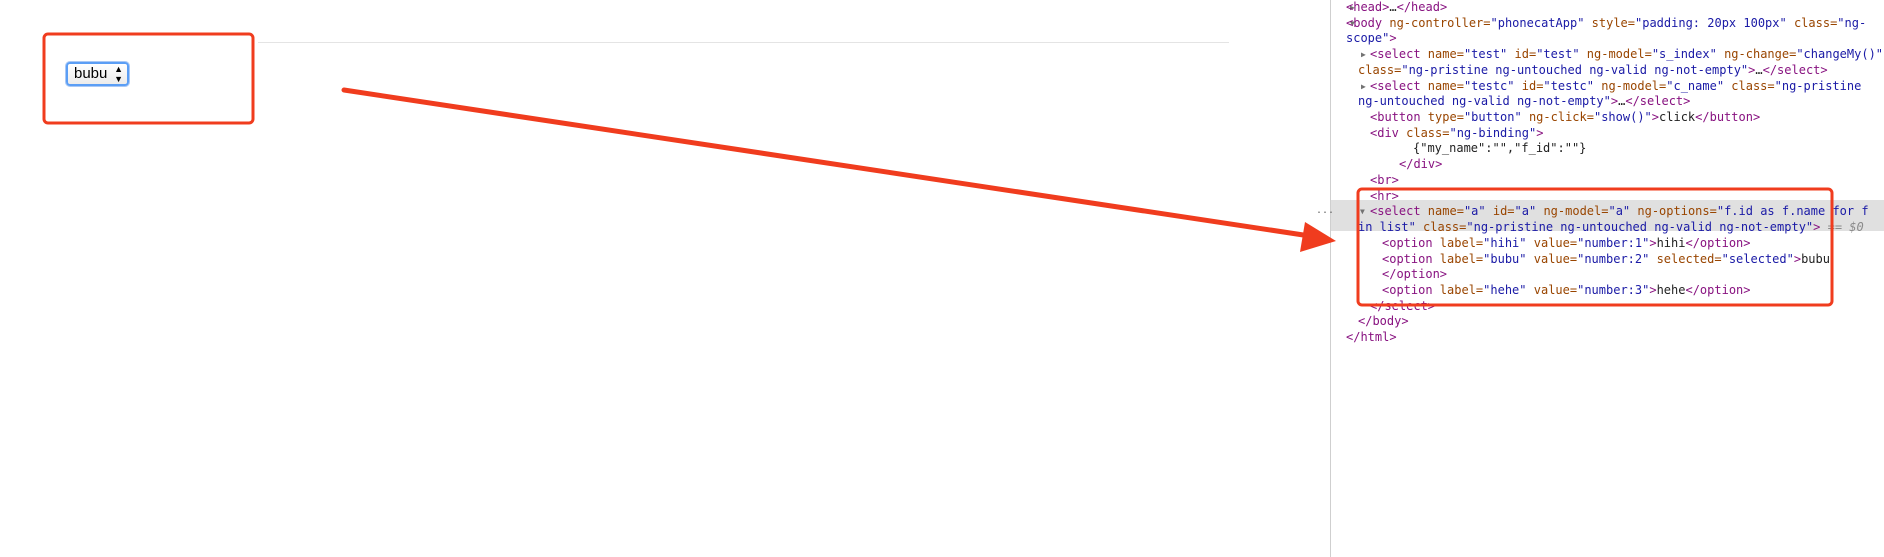 Image resolution: width=1884 pixels, height=557 pixels. I want to click on code-token: "number:2", so click(1613, 258).